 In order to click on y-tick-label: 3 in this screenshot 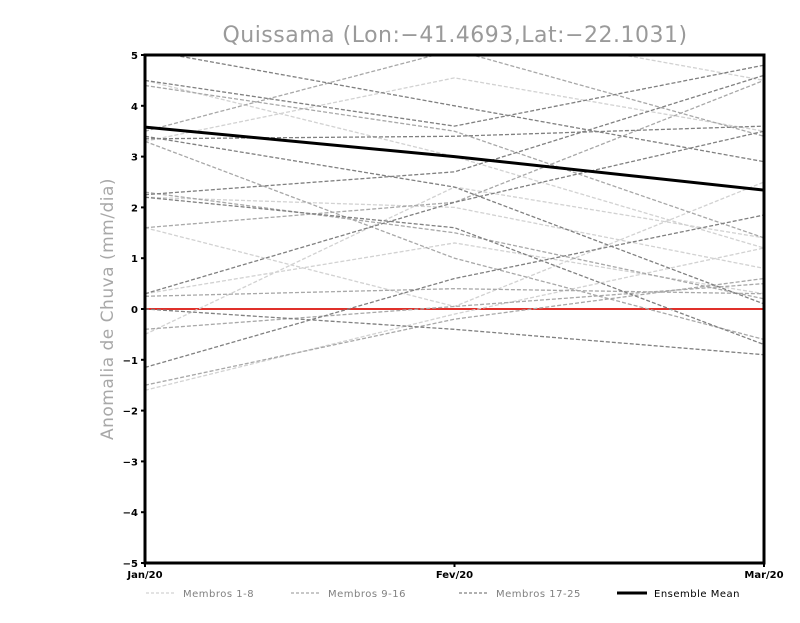, I will do `click(134, 158)`.